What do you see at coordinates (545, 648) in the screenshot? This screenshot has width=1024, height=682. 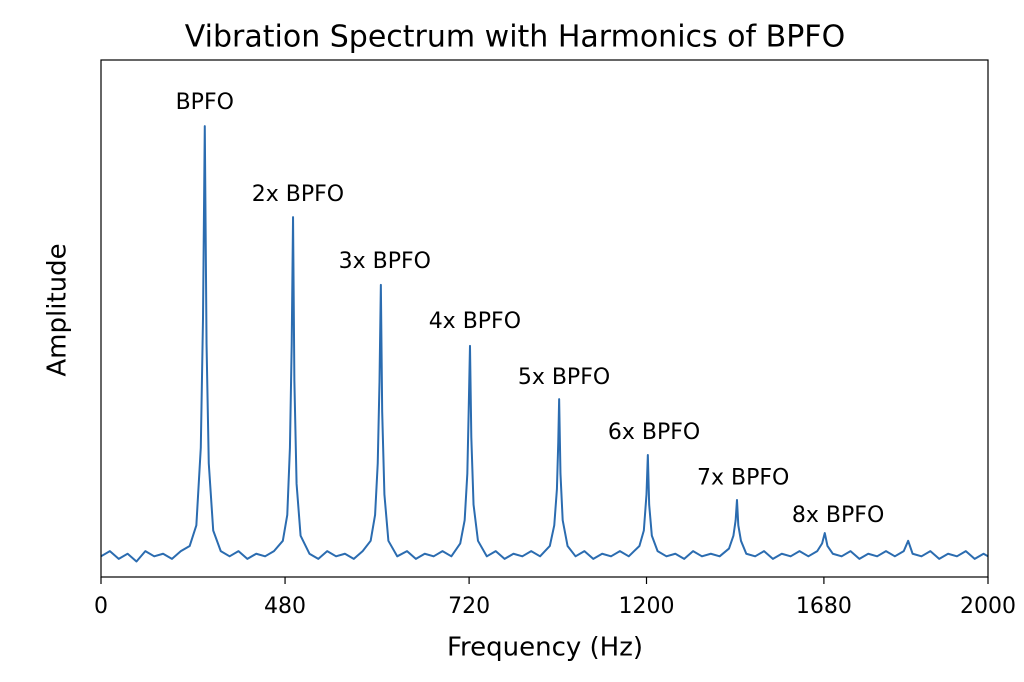 I see `x-axis-label: Frequency (Hz)` at bounding box center [545, 648].